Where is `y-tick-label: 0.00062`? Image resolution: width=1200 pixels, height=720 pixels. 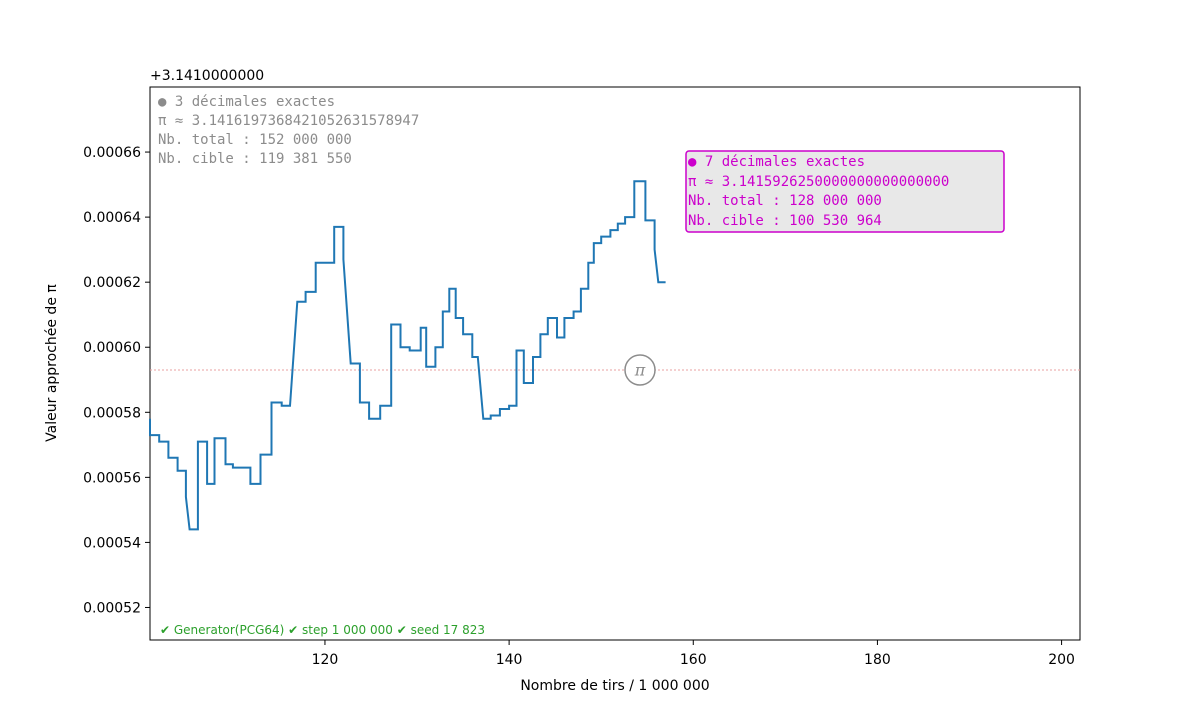
y-tick-label: 0.00062 is located at coordinates (112, 283).